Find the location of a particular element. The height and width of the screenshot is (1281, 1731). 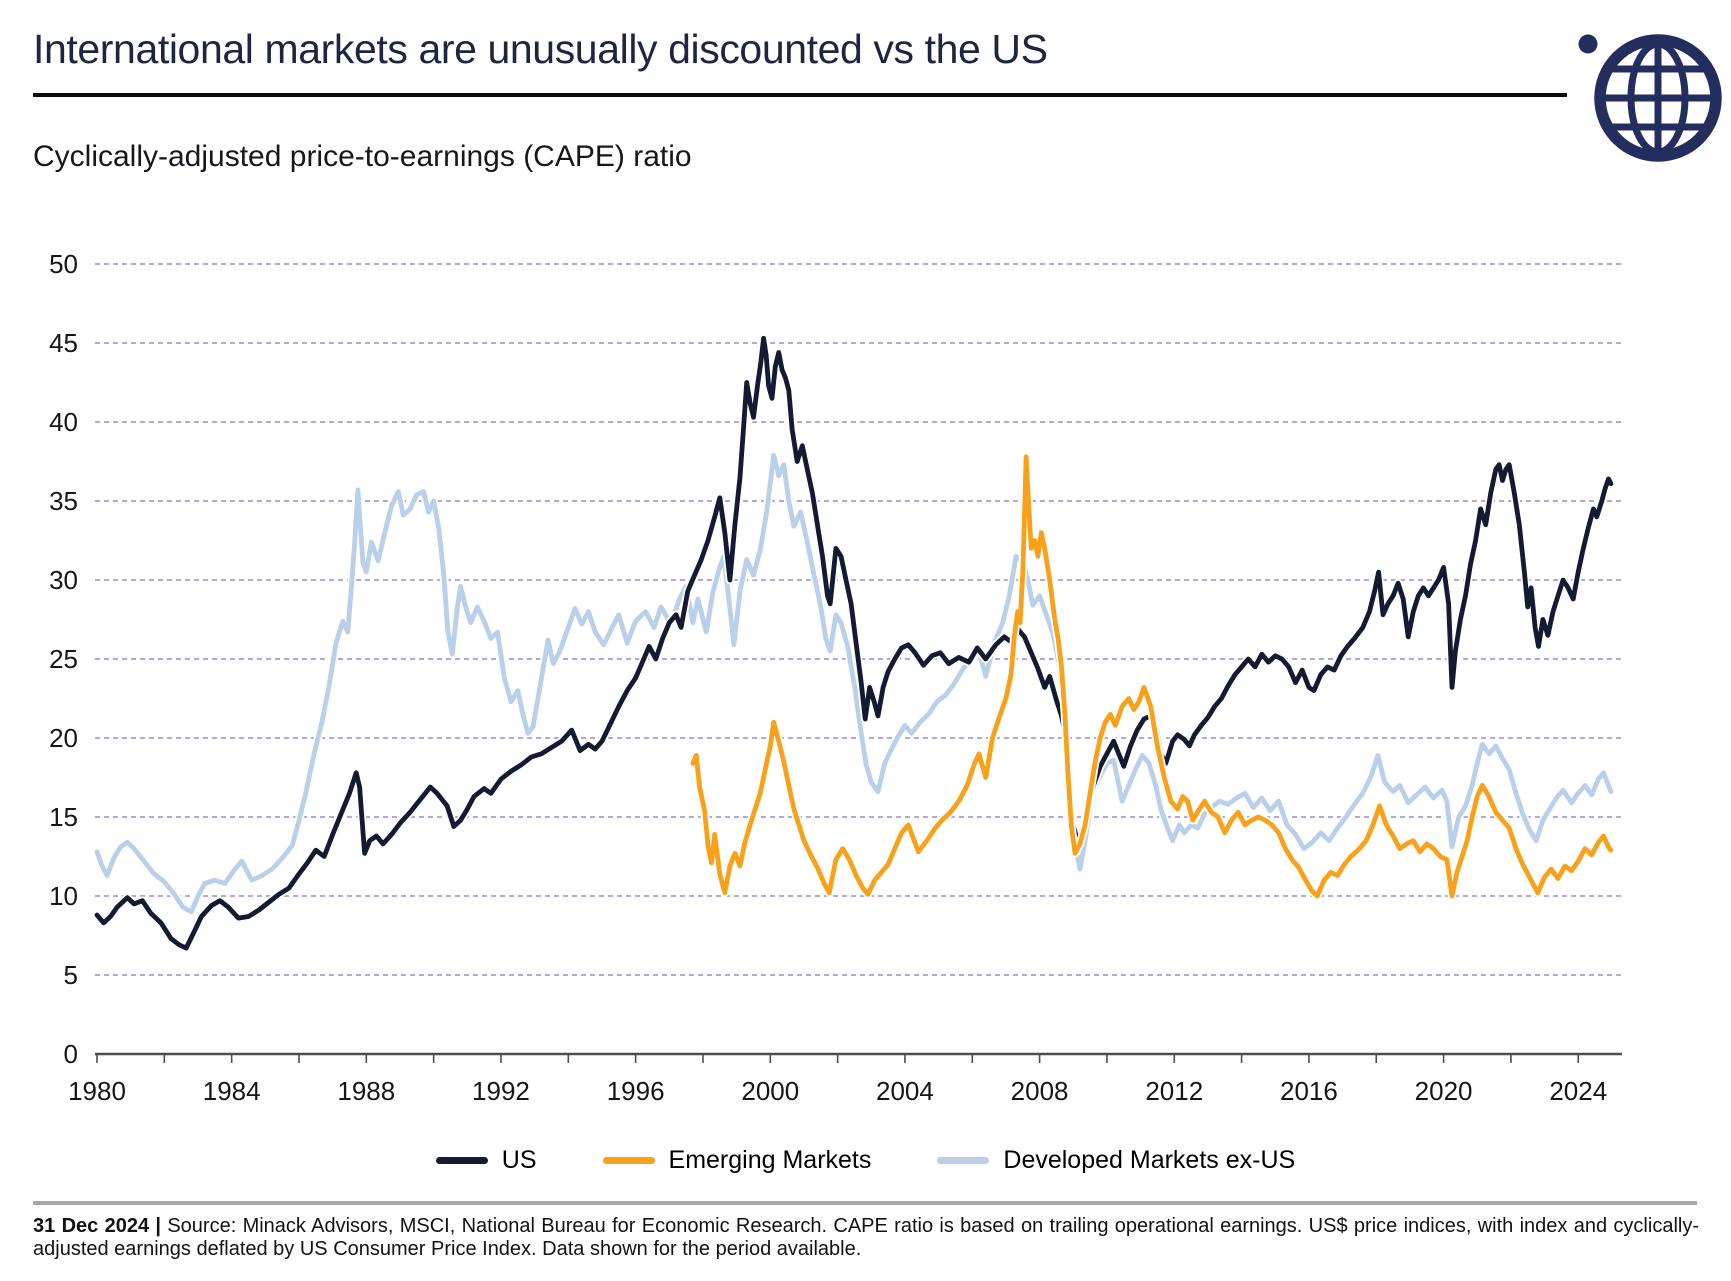

legend-swatch-developed-markets-ex-us is located at coordinates (963, 1160).